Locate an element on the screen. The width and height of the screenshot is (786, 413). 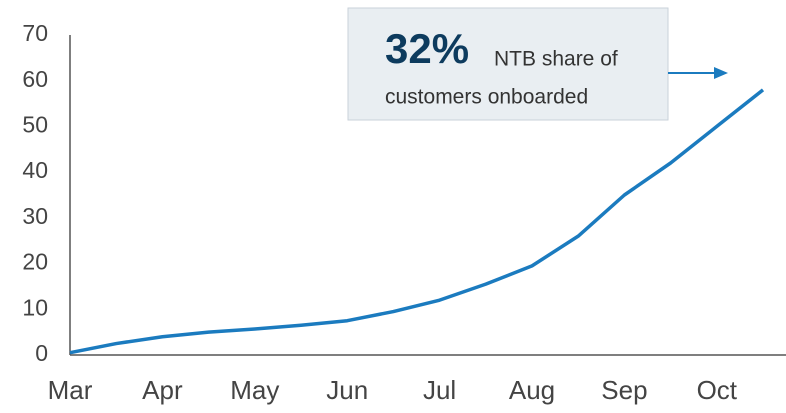
x-tick-label: Mar is located at coordinates (70, 390).